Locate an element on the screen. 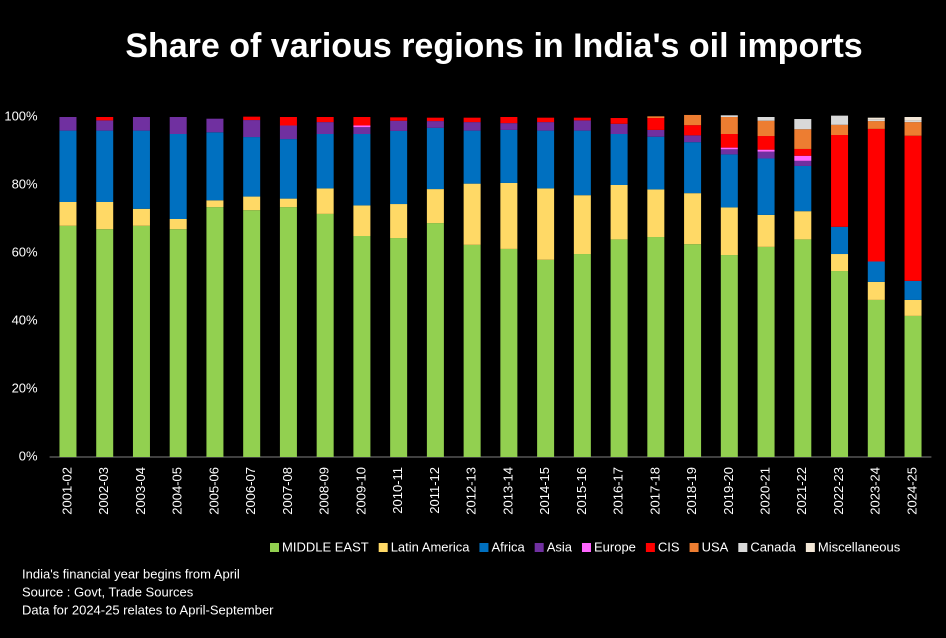  legend-label: MIDDLE EAST is located at coordinates (325, 546).